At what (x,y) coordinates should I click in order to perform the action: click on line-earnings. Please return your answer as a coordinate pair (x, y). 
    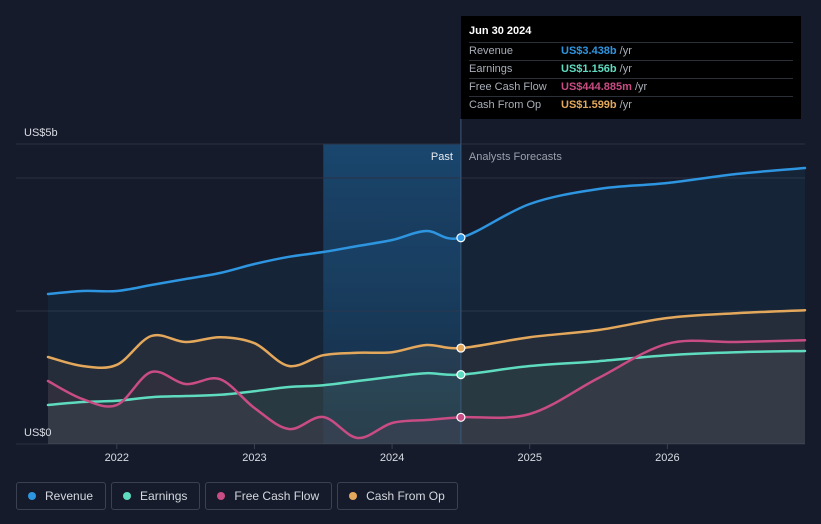
    Looking at the image, I should click on (426, 378).